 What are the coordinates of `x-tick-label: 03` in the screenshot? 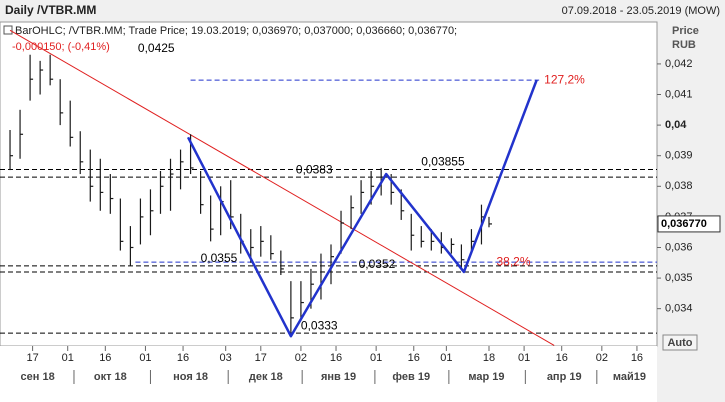 It's located at (226, 358).